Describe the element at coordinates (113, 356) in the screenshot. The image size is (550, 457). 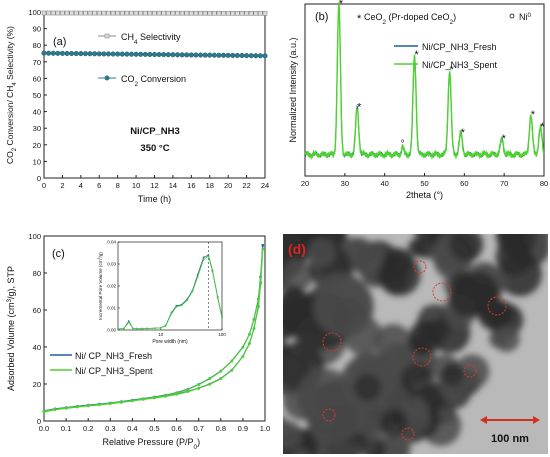
I see `legend-label-fresh: Ni/ CP_NH3_Fresh` at that location.